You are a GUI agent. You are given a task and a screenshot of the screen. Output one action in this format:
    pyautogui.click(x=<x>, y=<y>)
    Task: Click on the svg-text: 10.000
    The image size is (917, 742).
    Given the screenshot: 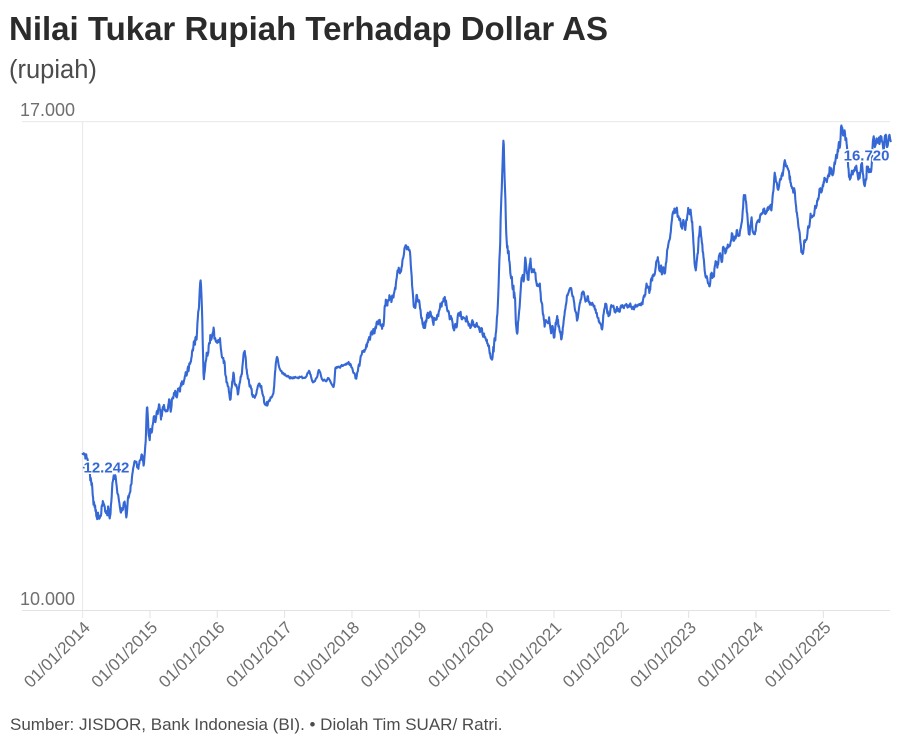 What is the action you would take?
    pyautogui.click(x=47, y=599)
    